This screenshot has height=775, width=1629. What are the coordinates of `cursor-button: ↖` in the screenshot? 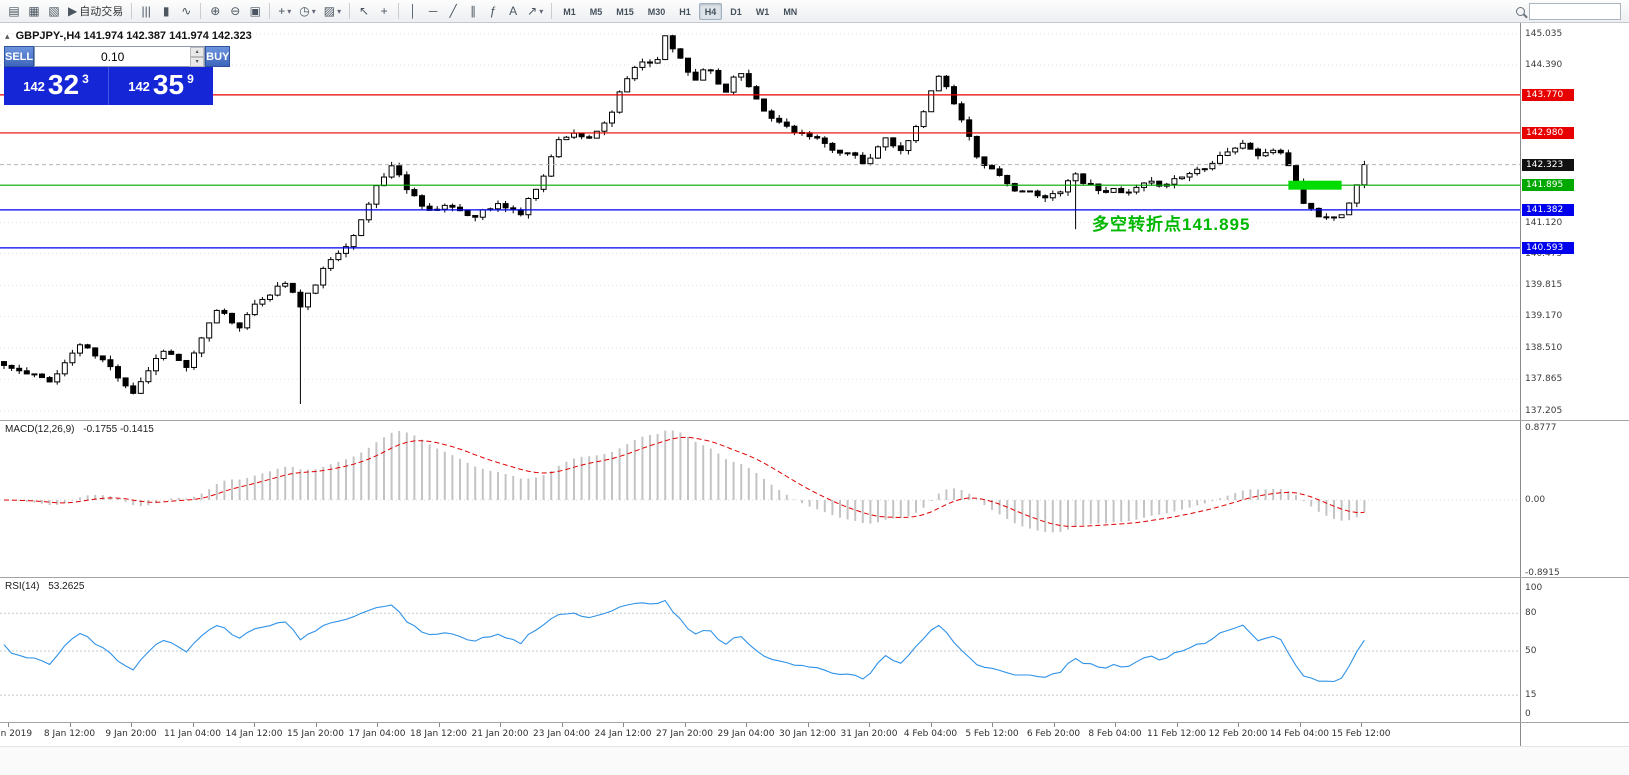 It's located at (364, 11).